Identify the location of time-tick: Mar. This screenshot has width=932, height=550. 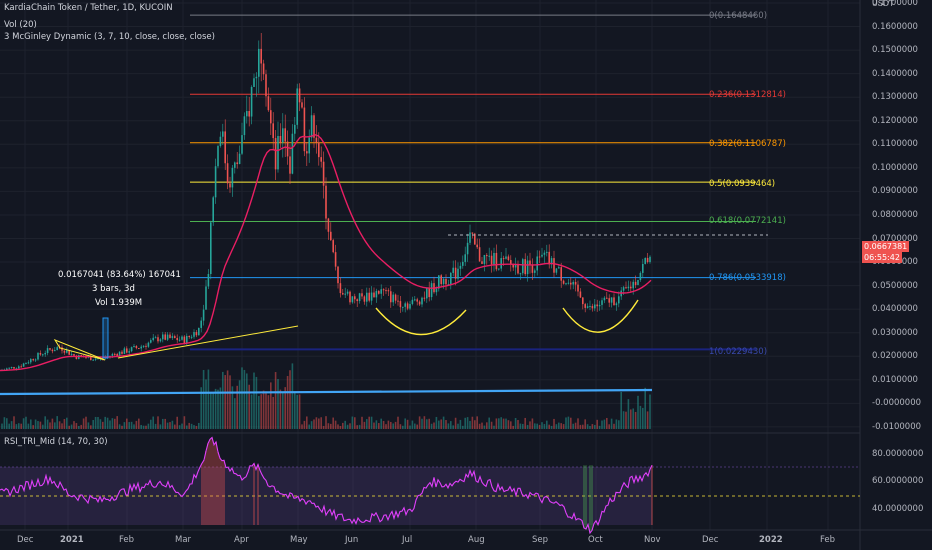
(183, 540).